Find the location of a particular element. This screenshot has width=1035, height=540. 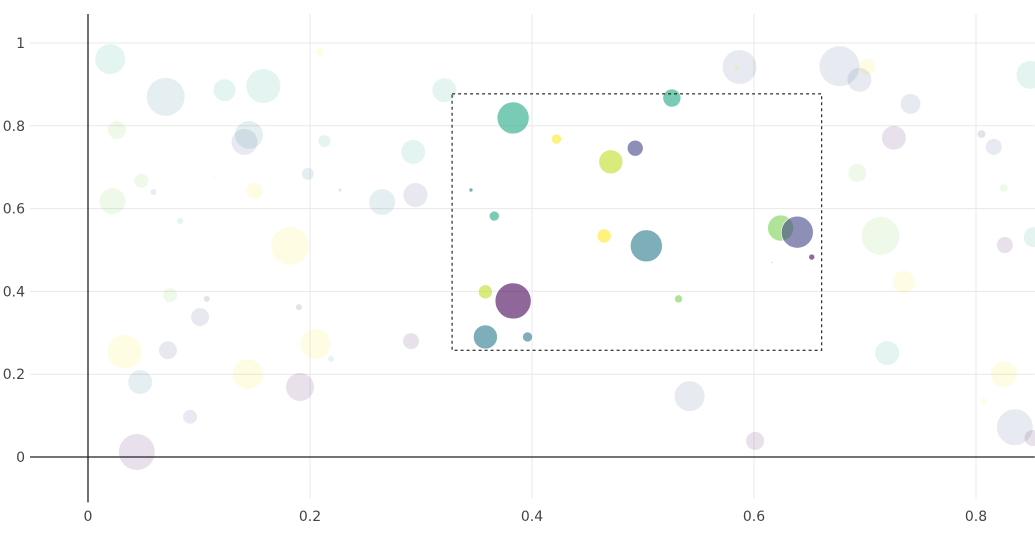

y-tick-label: 0.4 is located at coordinates (14, 292).